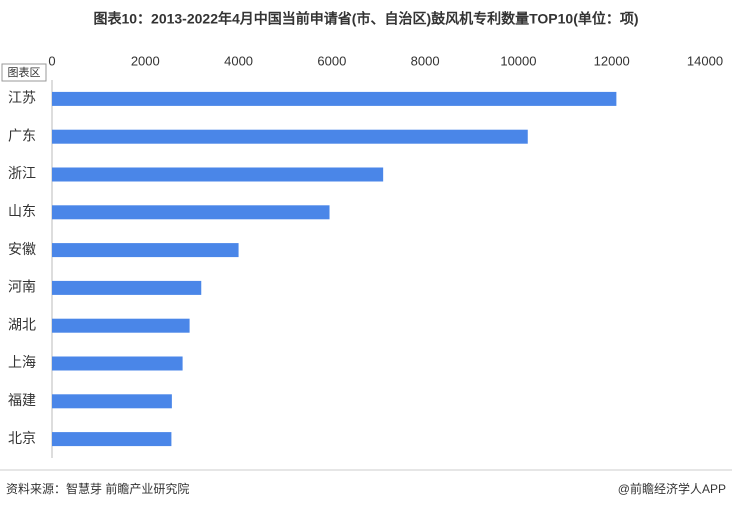 The height and width of the screenshot is (516, 732). I want to click on x-tick-label: 4000, so click(238, 60).